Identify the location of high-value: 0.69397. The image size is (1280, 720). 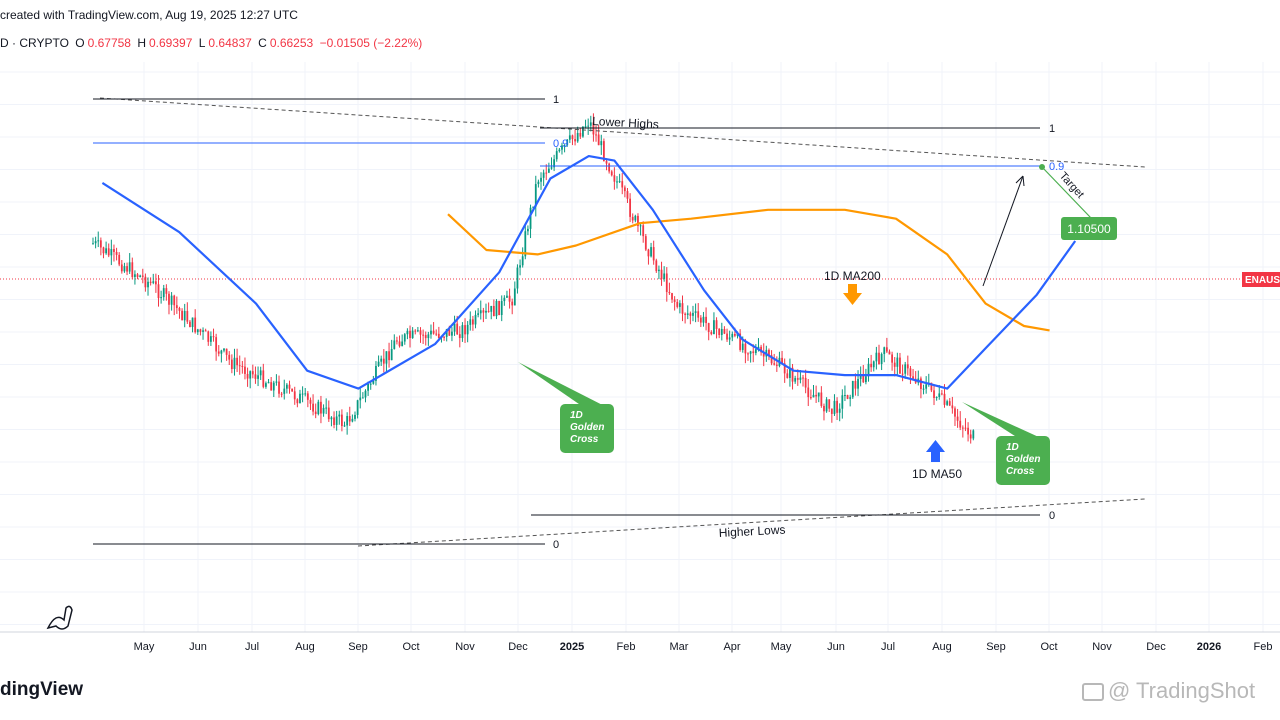
(171, 43).